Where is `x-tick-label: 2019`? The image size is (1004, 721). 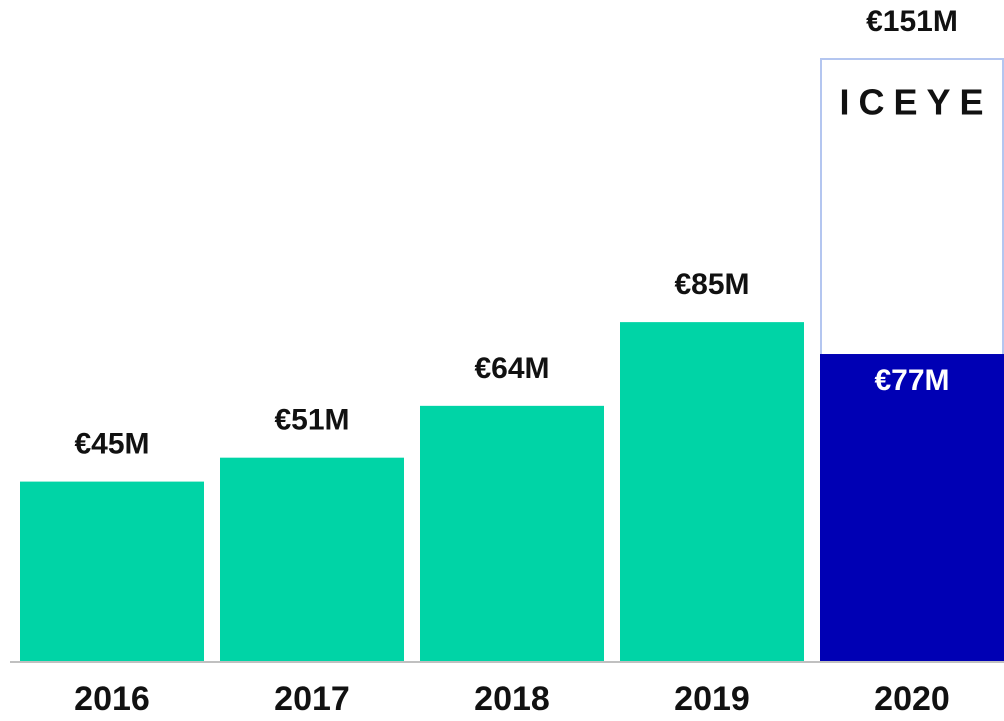 x-tick-label: 2019 is located at coordinates (712, 699).